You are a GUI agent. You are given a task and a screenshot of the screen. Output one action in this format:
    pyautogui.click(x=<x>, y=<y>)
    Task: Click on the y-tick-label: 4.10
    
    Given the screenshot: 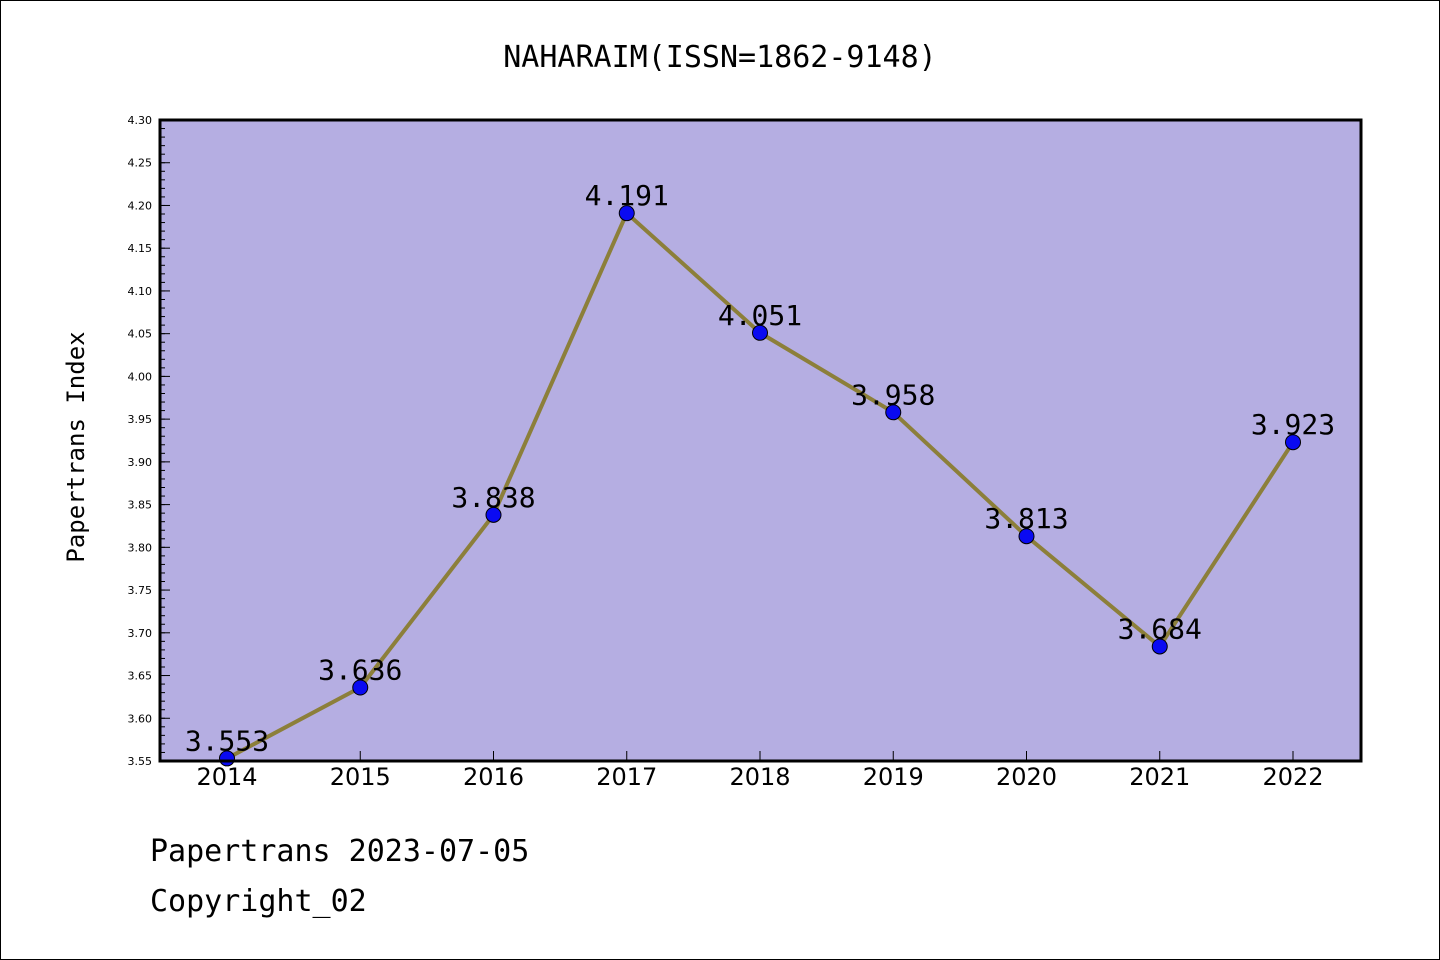 What is the action you would take?
    pyautogui.click(x=140, y=291)
    